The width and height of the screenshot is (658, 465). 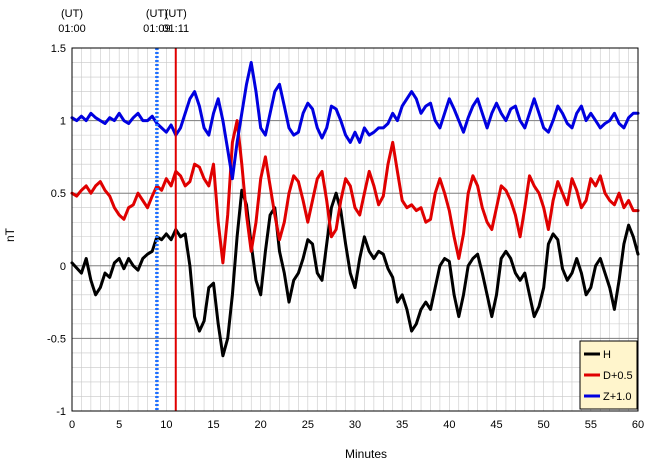 I want to click on y-tick-label: 1.5, so click(x=58, y=49).